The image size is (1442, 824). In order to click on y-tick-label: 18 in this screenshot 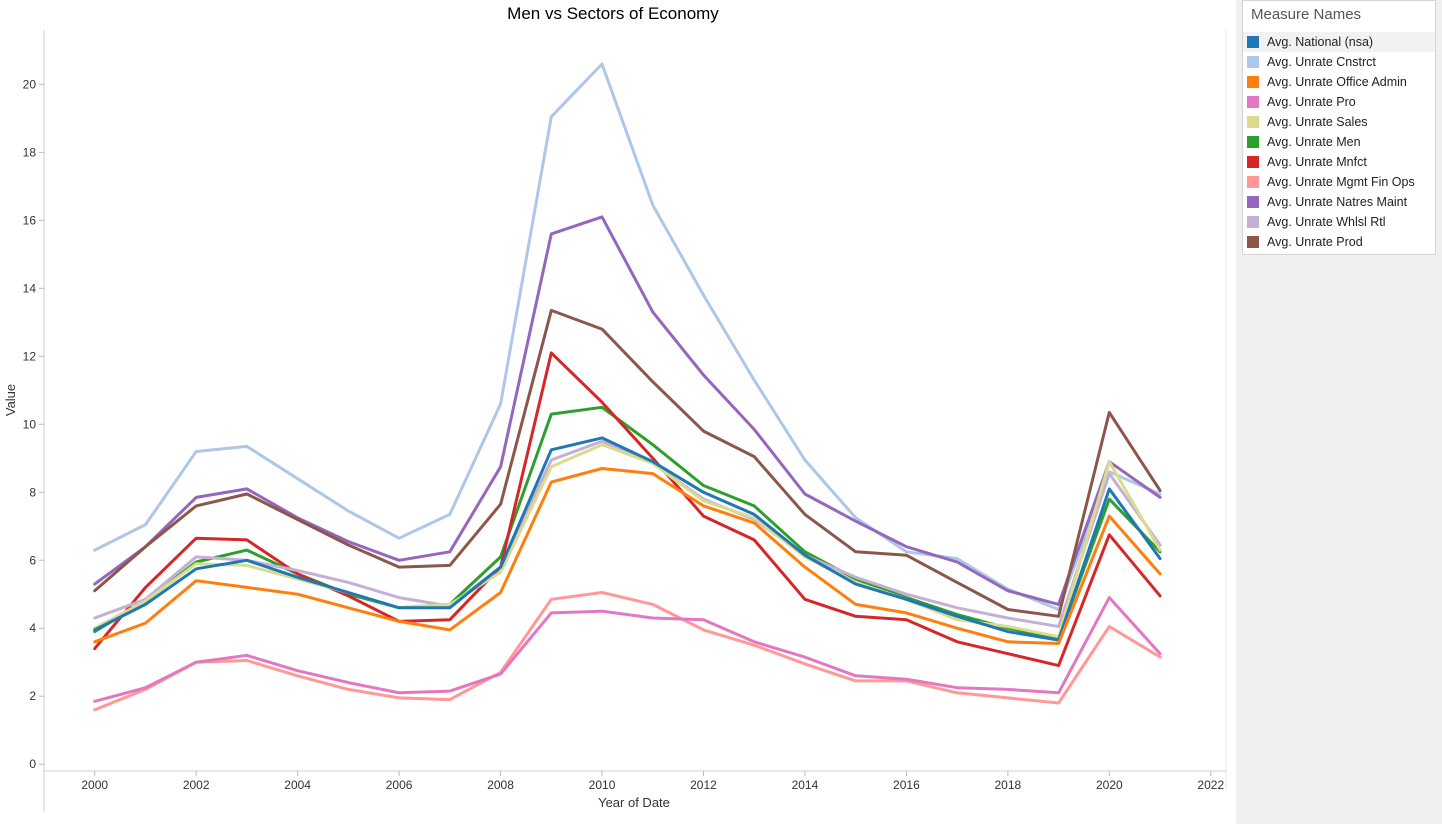, I will do `click(30, 152)`.